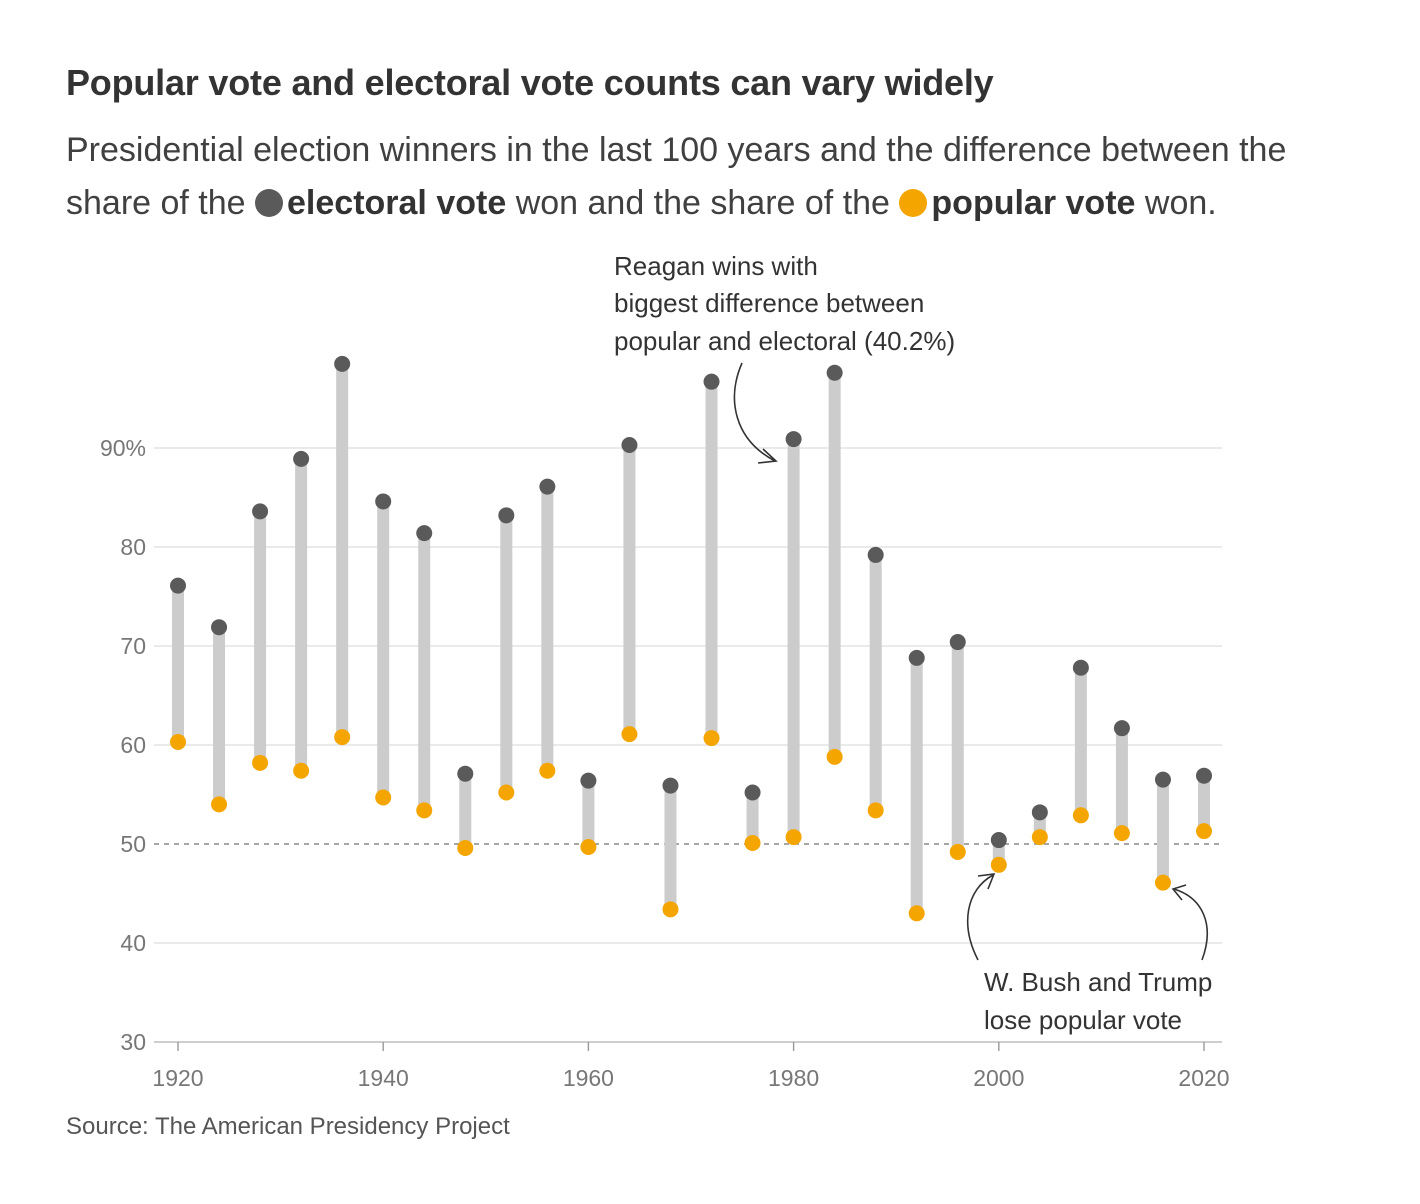 The height and width of the screenshot is (1204, 1420). What do you see at coordinates (793, 1078) in the screenshot?
I see `x-tick-label-1980: 1980` at bounding box center [793, 1078].